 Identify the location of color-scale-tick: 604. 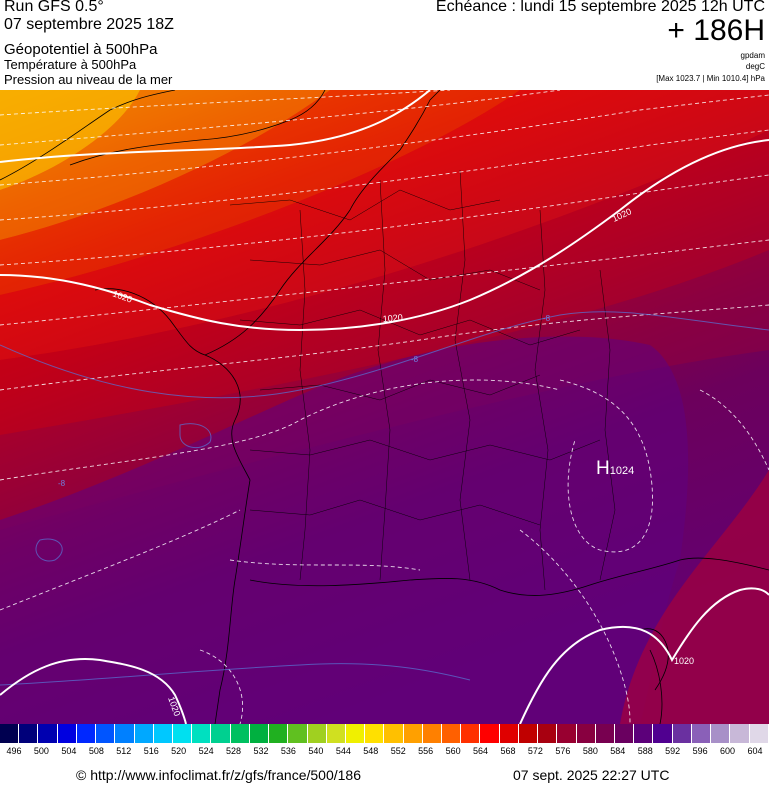
(755, 751).